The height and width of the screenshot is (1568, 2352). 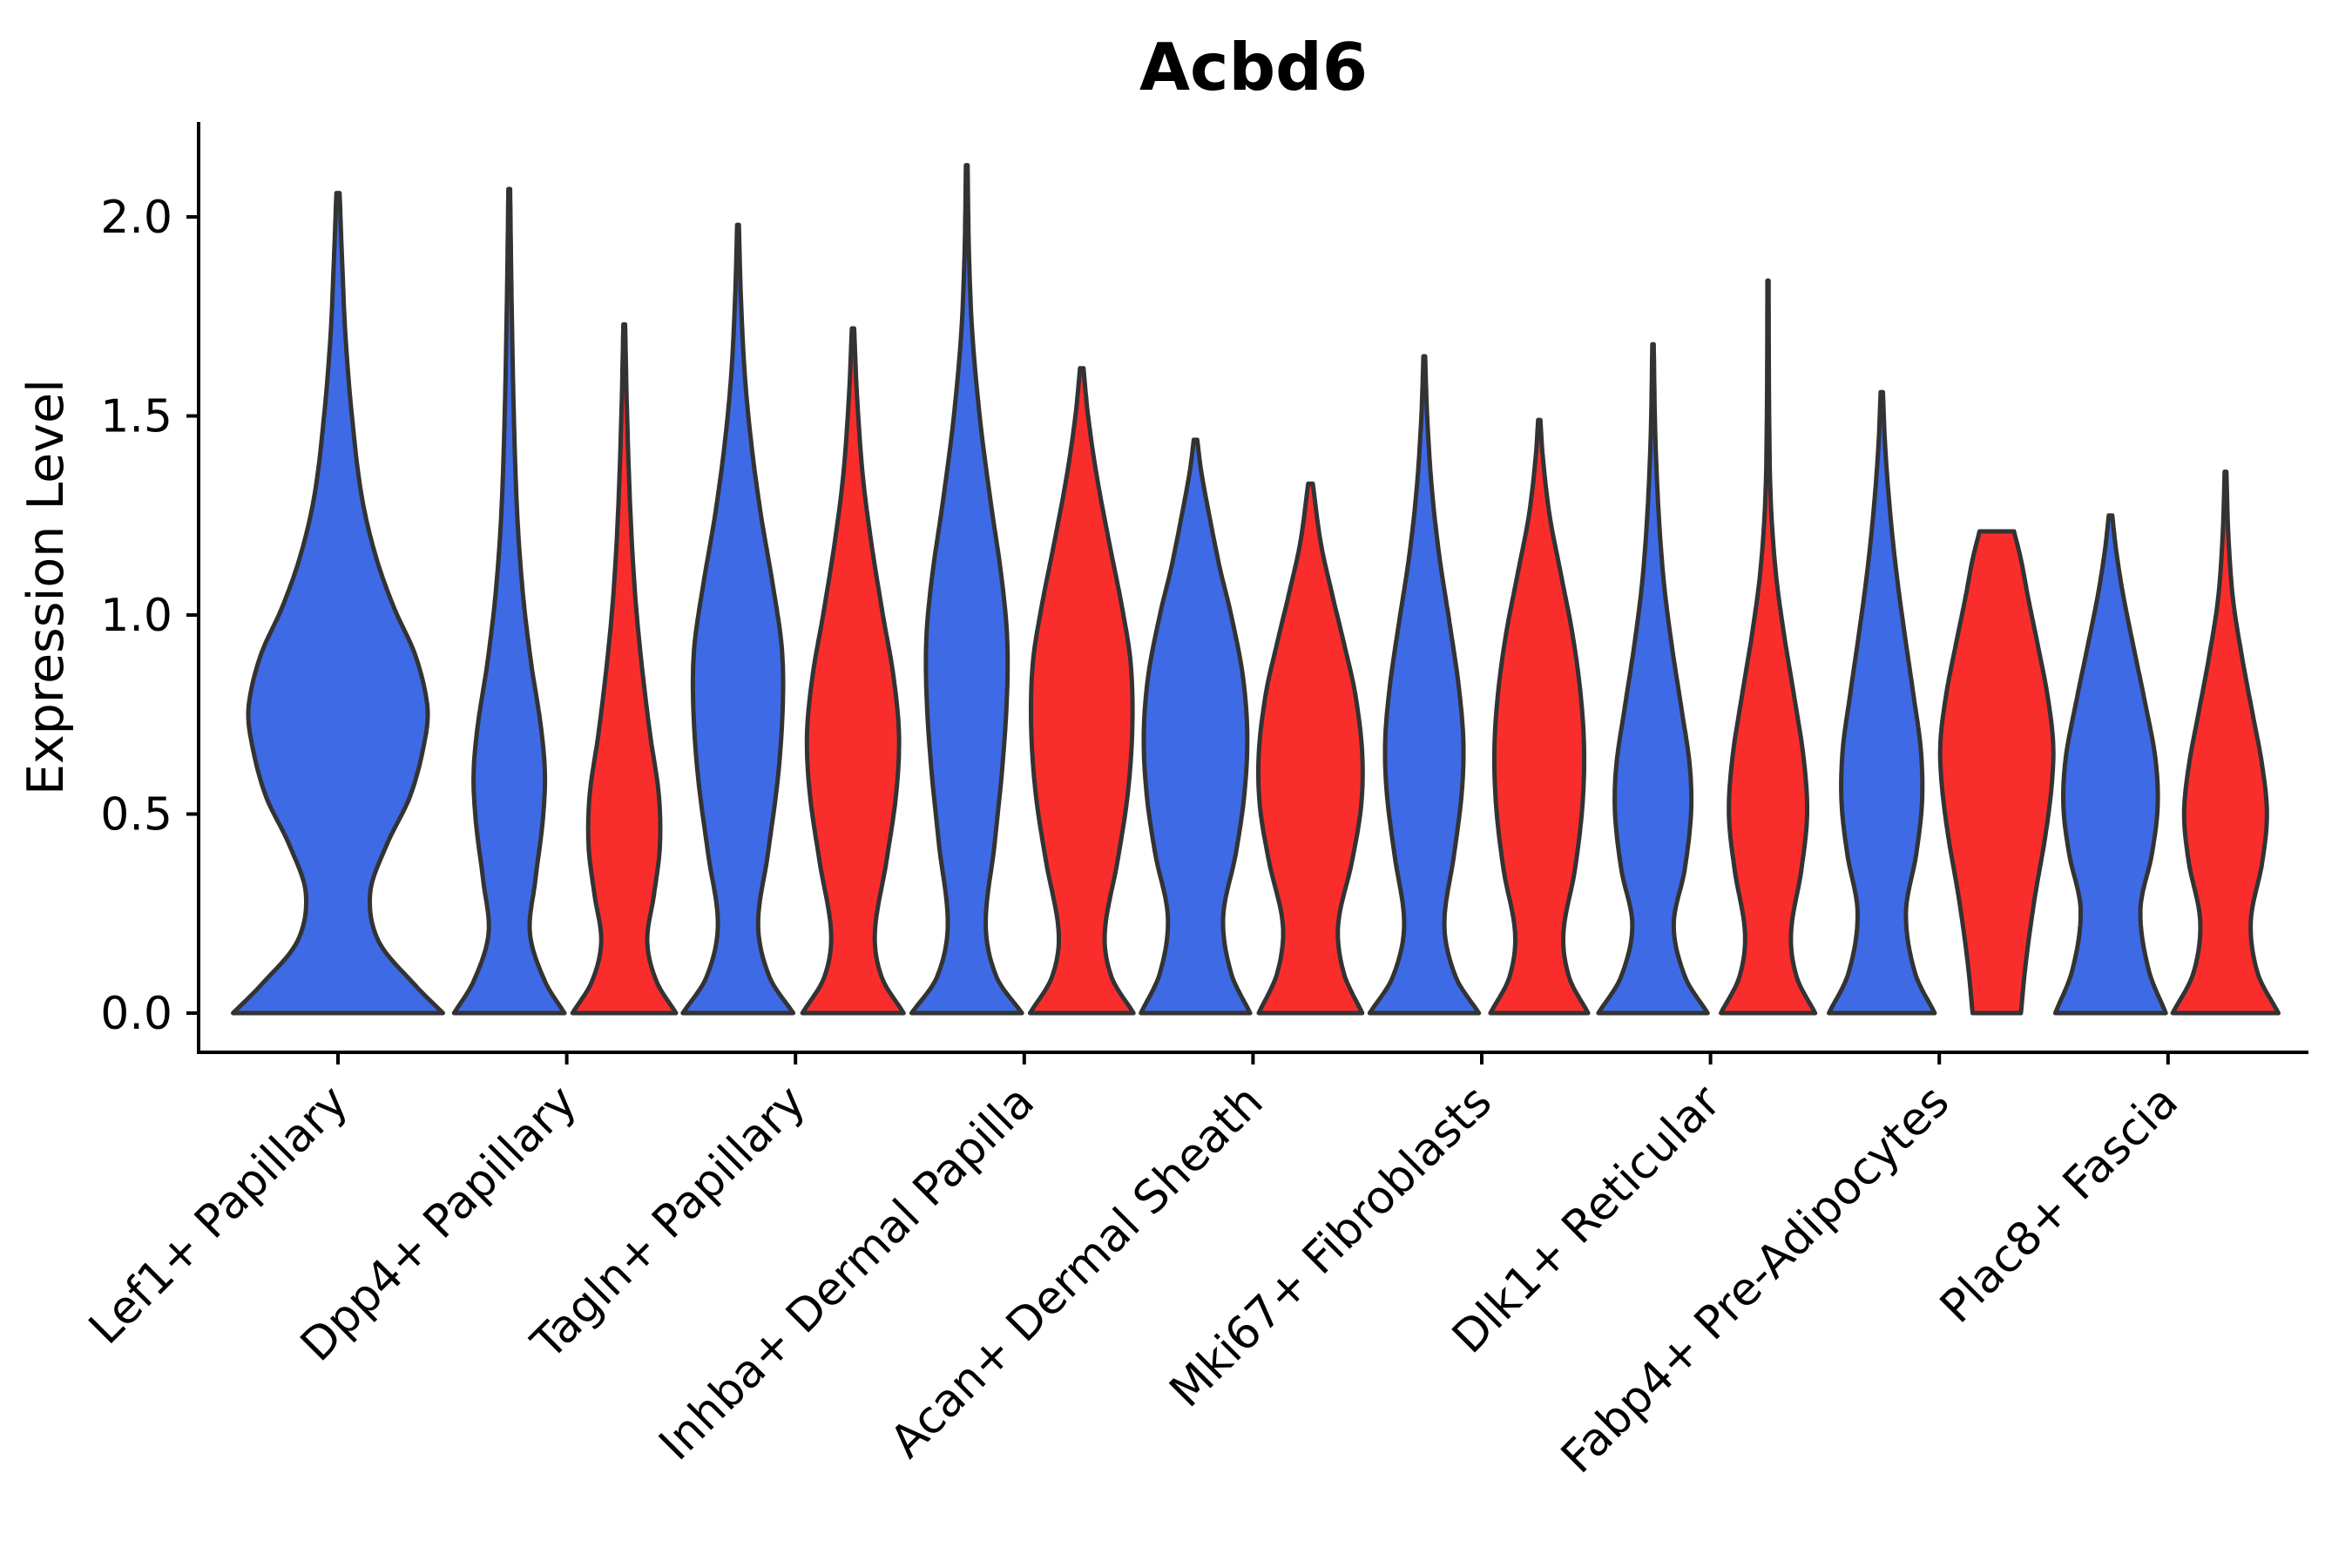 I want to click on violin-dpp4-blue, so click(x=509, y=601).